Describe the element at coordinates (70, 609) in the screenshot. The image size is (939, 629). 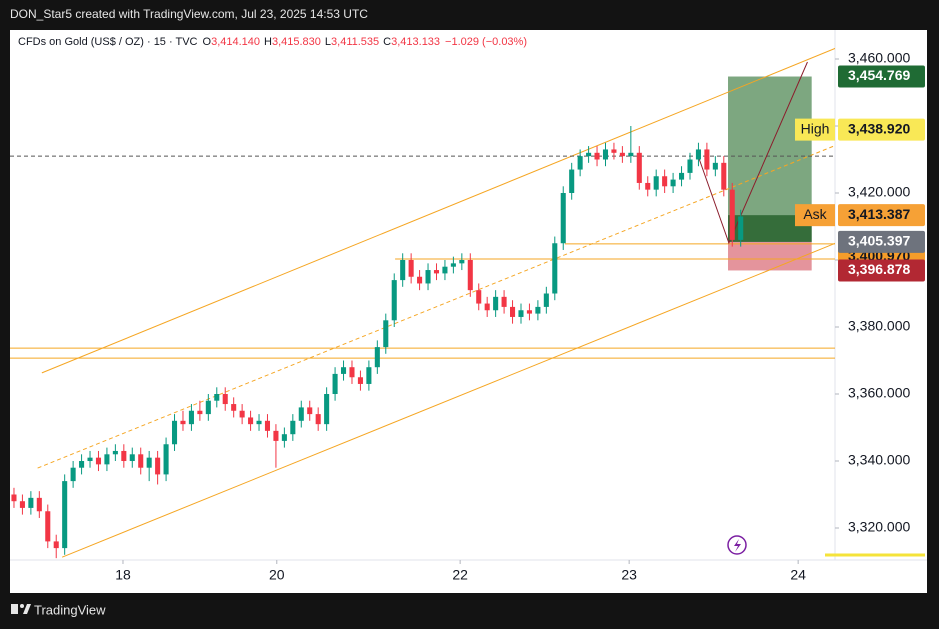
I see `footer-text: TradingView` at that location.